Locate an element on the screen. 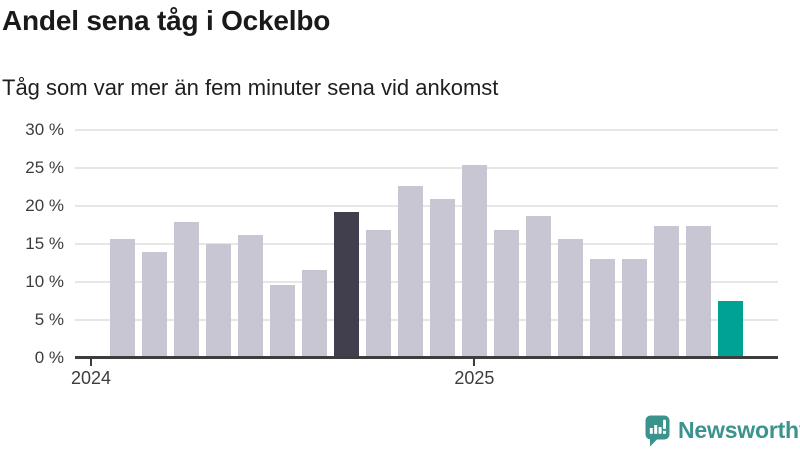 The width and height of the screenshot is (800, 450). y-axis-label-25: 25 % is located at coordinates (44, 168).